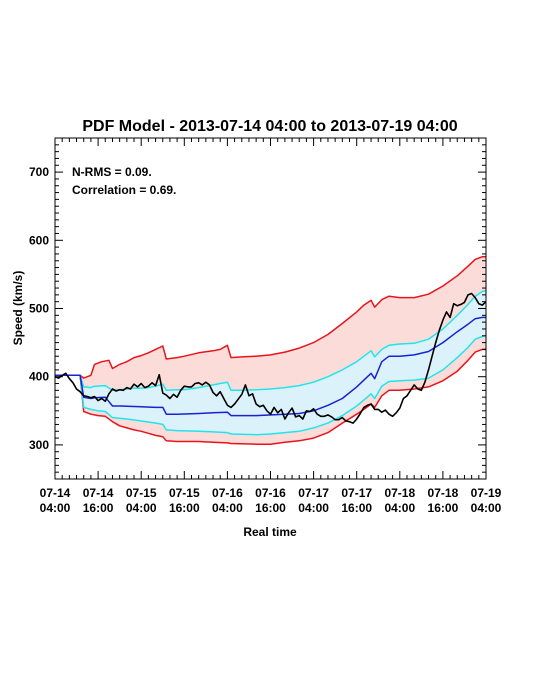 The height and width of the screenshot is (684, 540). What do you see at coordinates (18, 308) in the screenshot?
I see `y-axis-label: Speed (km/s)` at bounding box center [18, 308].